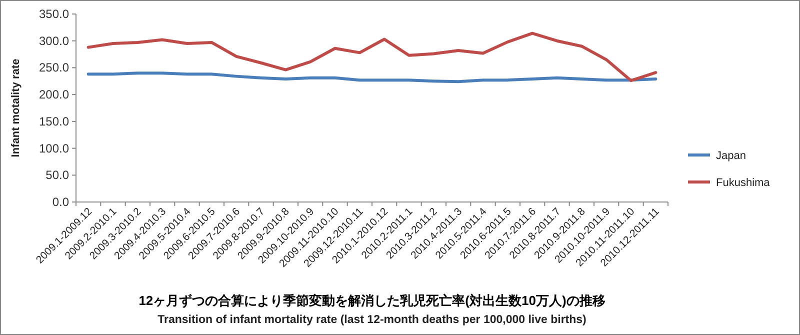 Image resolution: width=800 pixels, height=335 pixels. I want to click on y-tick-label: 300.0, so click(54, 41).